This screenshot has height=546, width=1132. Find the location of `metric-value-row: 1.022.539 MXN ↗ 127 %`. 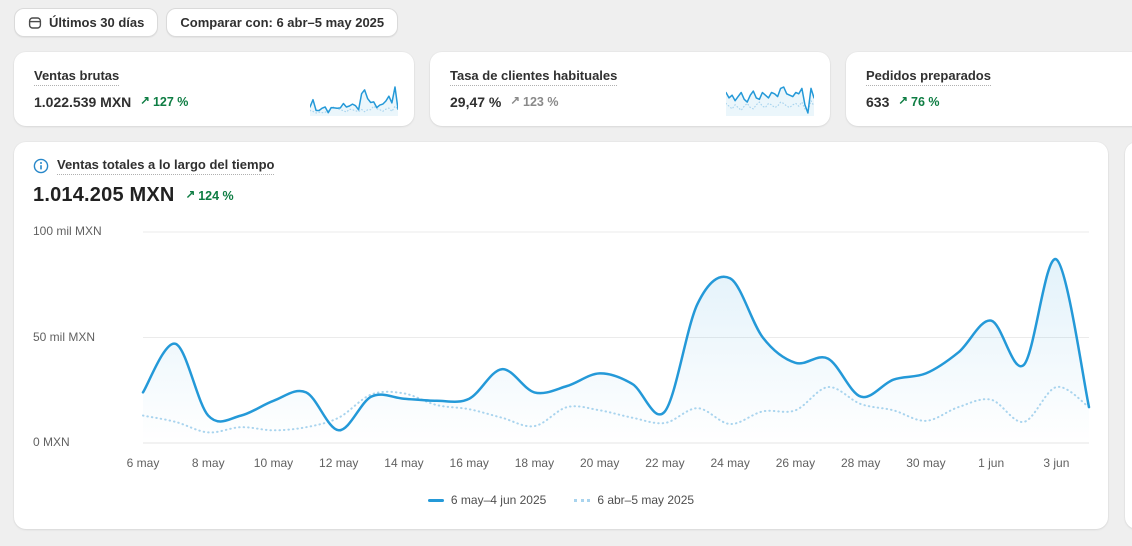

metric-value-row: 1.022.539 MXN ↗ 127 % is located at coordinates (214, 102).